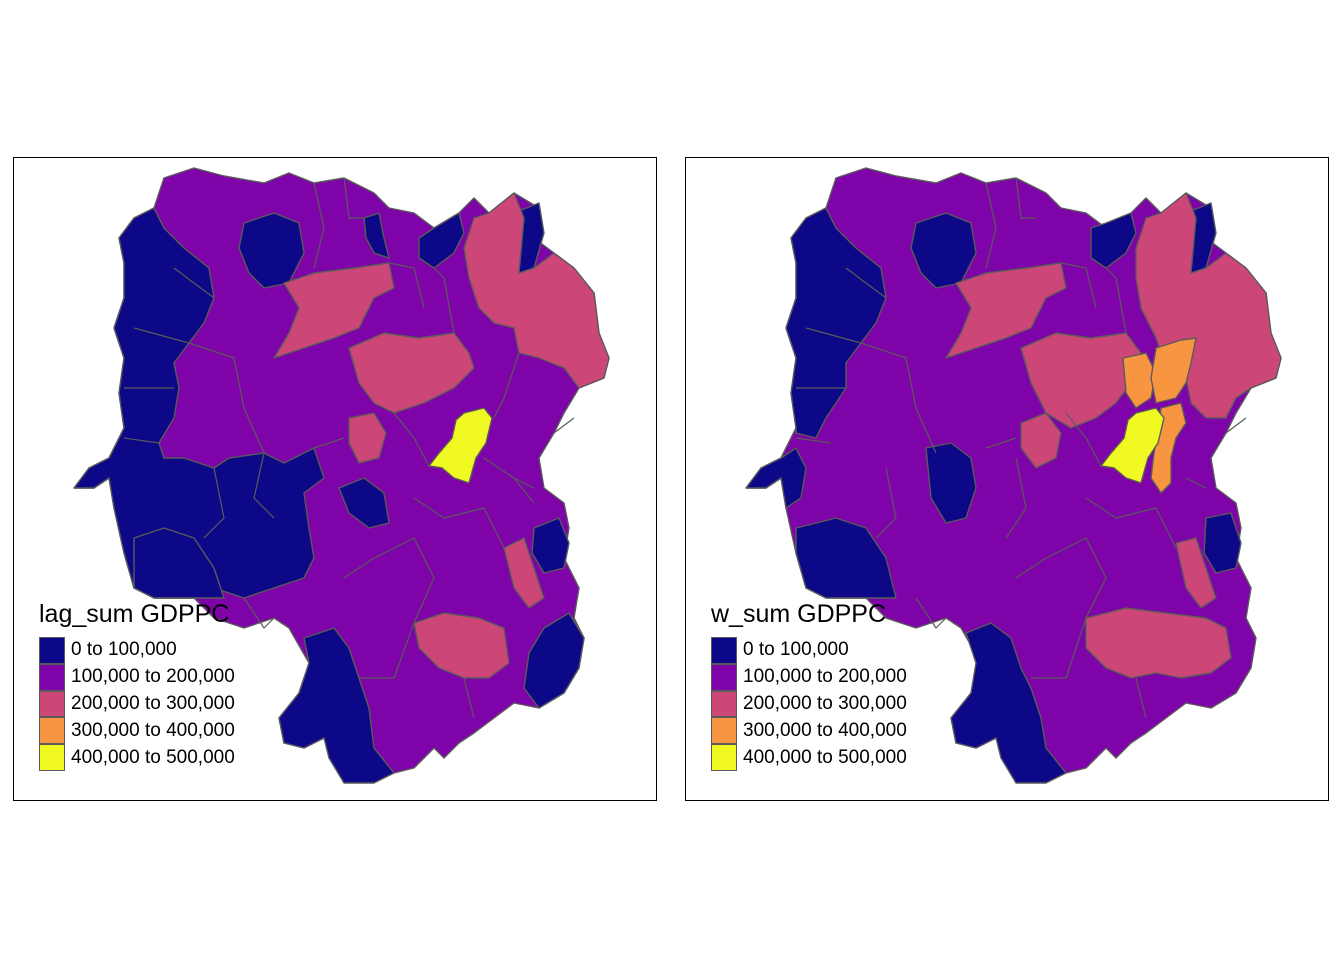 The height and width of the screenshot is (960, 1344). Describe the element at coordinates (199, 403) in the screenshot. I see `region-west` at that location.